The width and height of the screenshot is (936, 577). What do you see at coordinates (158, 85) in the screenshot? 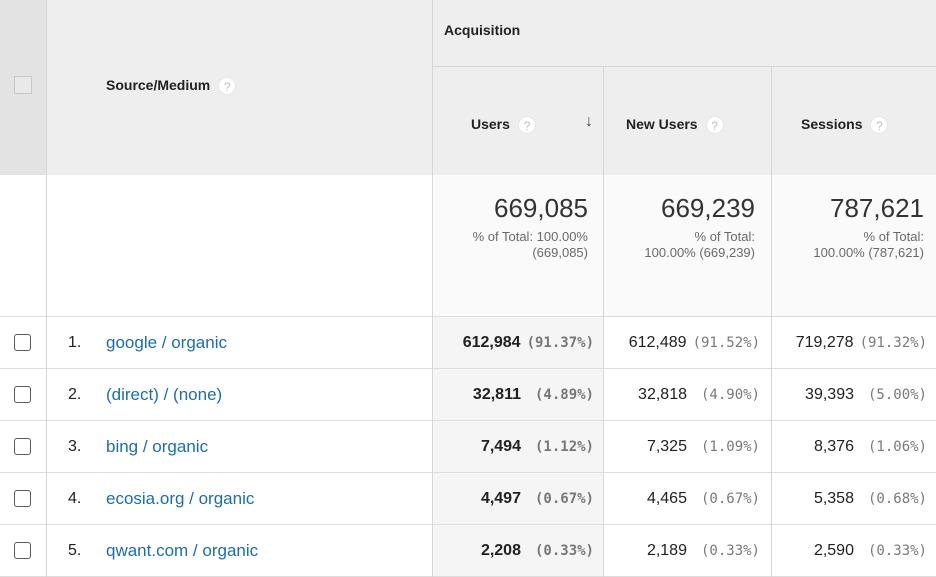
I see `source-medium-label: Source/Medium` at bounding box center [158, 85].